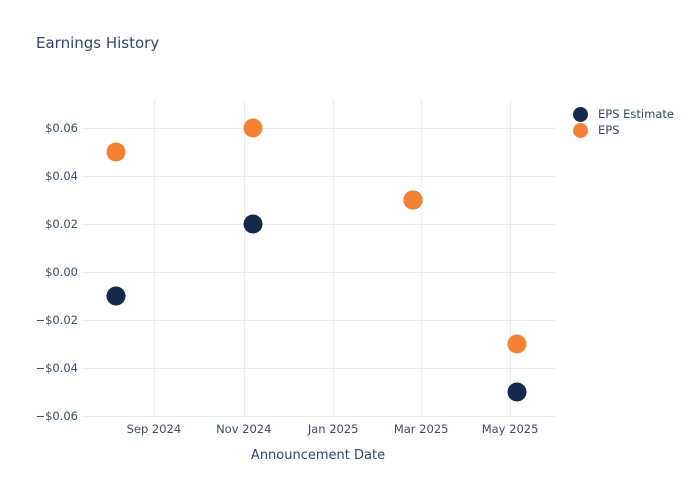  What do you see at coordinates (61, 176) in the screenshot?
I see `y-tick-label: $0.04` at bounding box center [61, 176].